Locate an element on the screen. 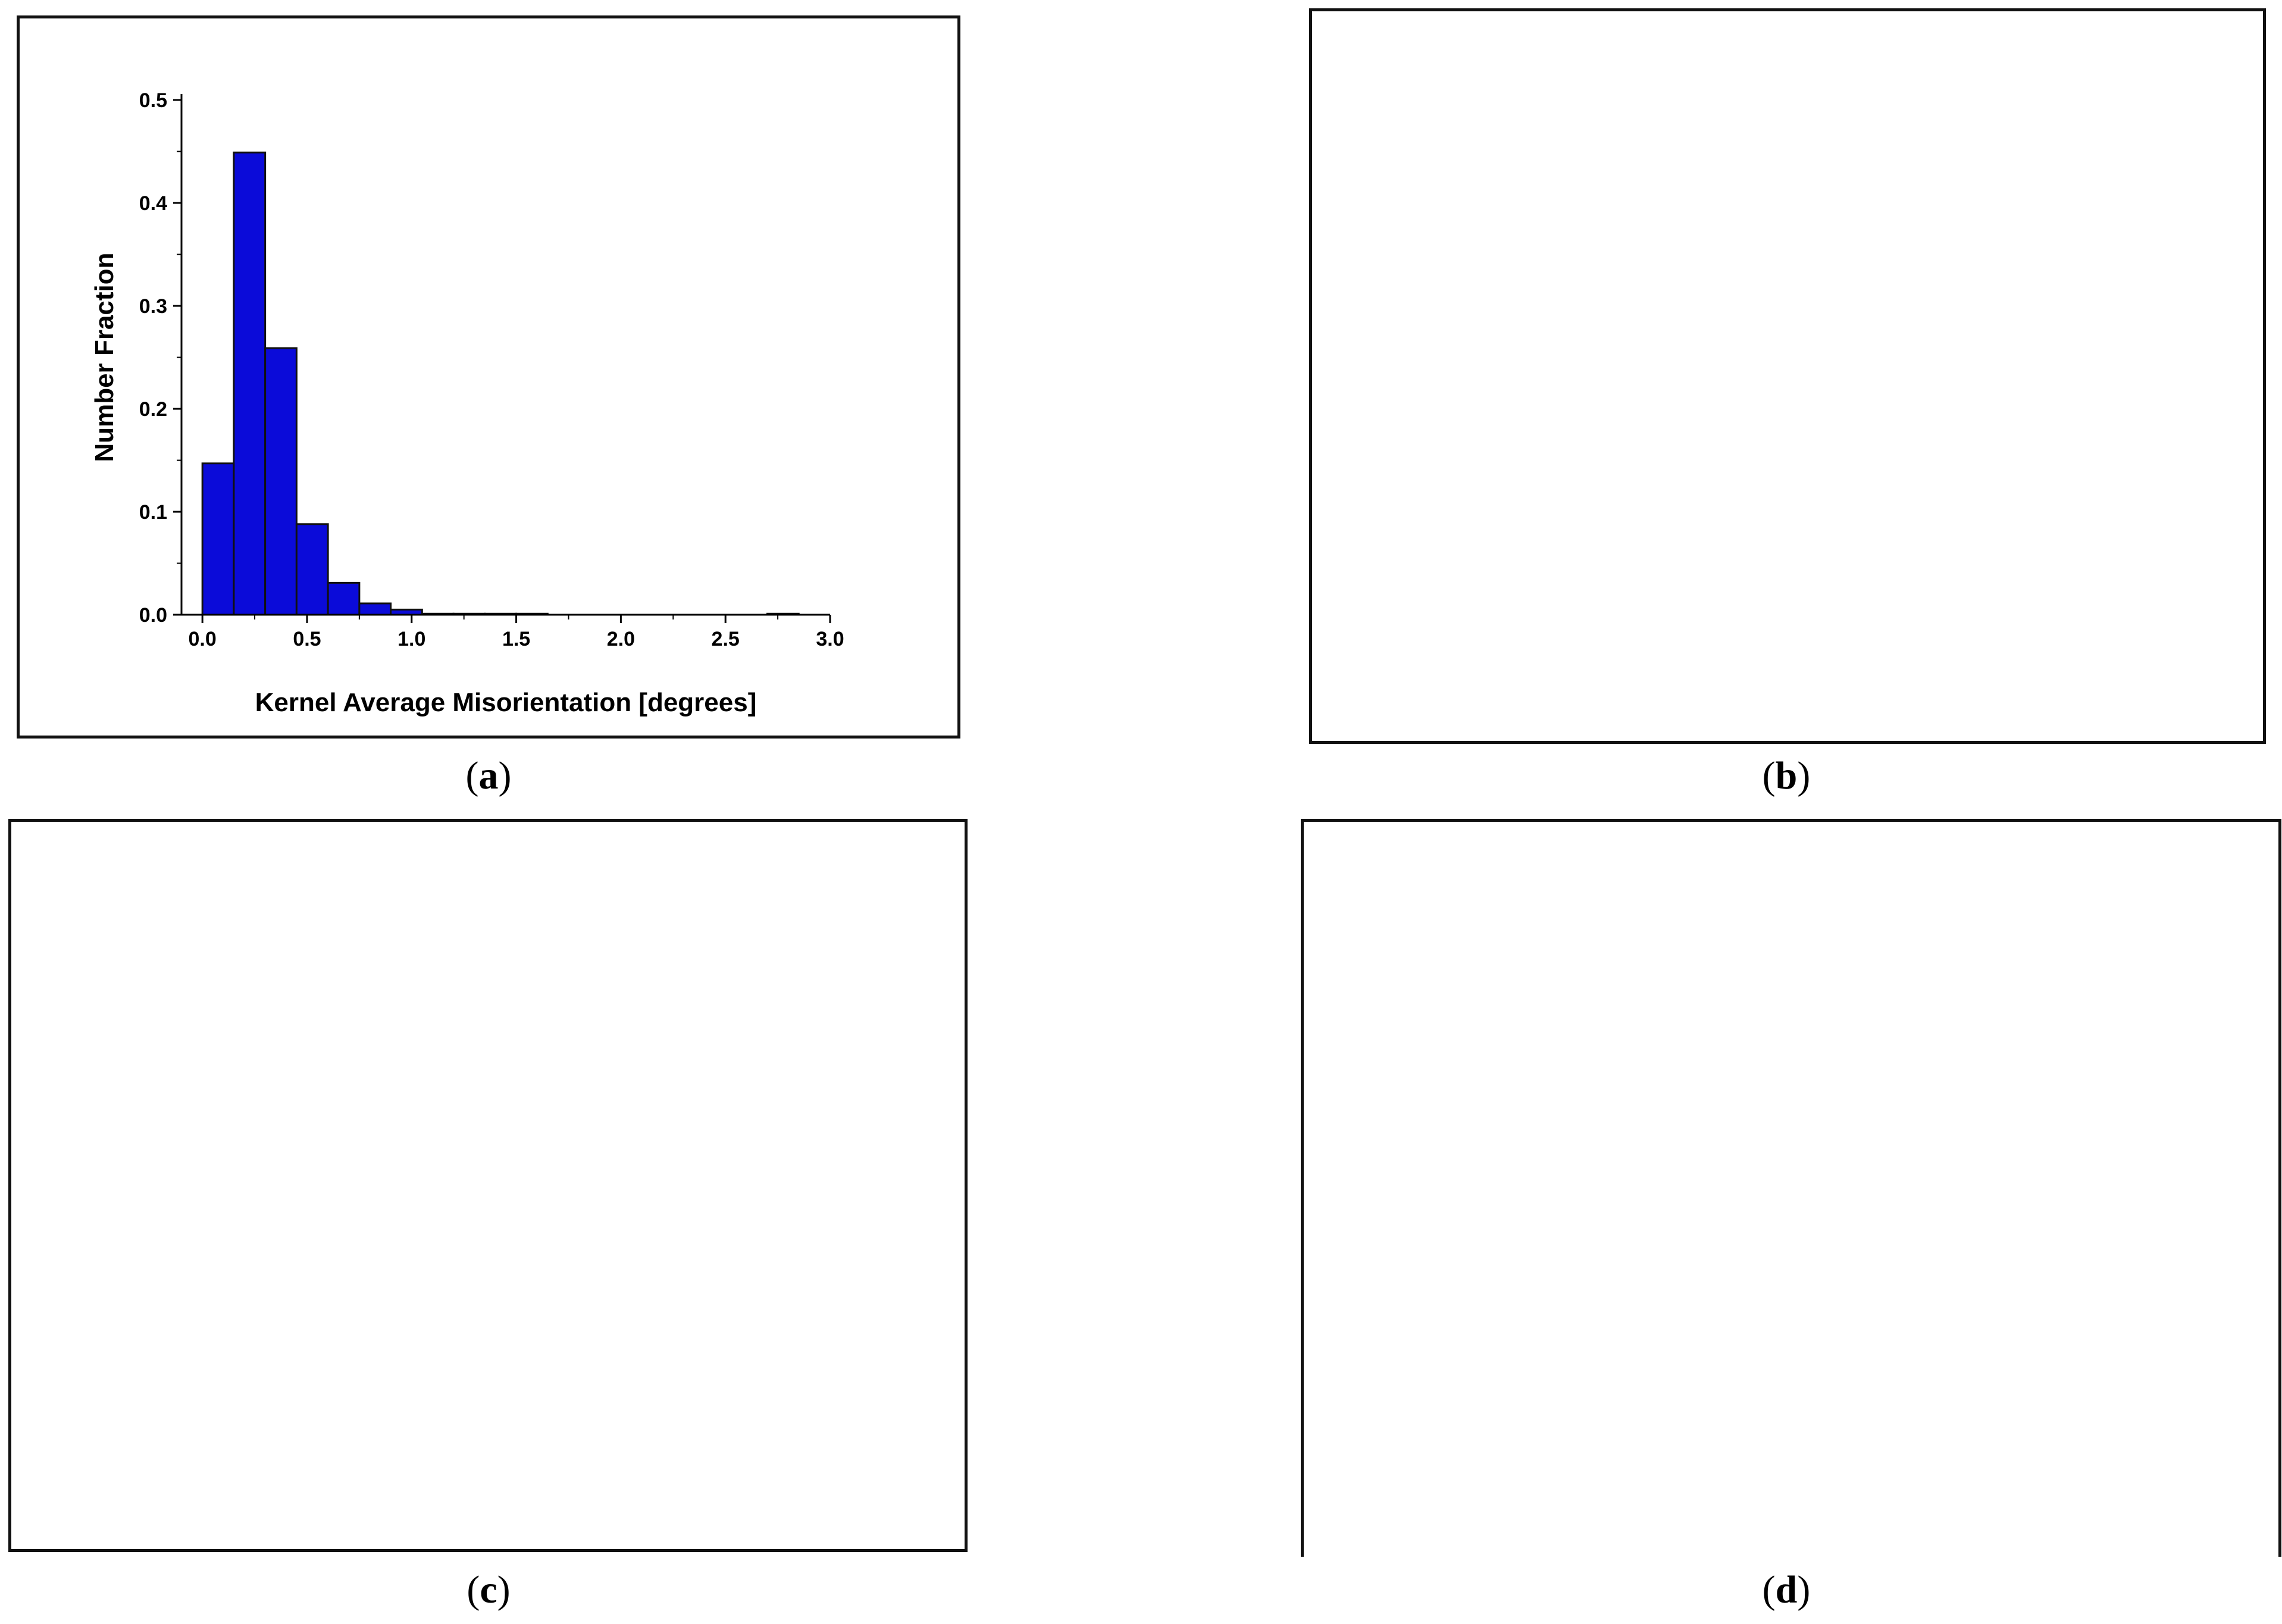 The image size is (2282, 1624). caption-c: (c) is located at coordinates (489, 1590).